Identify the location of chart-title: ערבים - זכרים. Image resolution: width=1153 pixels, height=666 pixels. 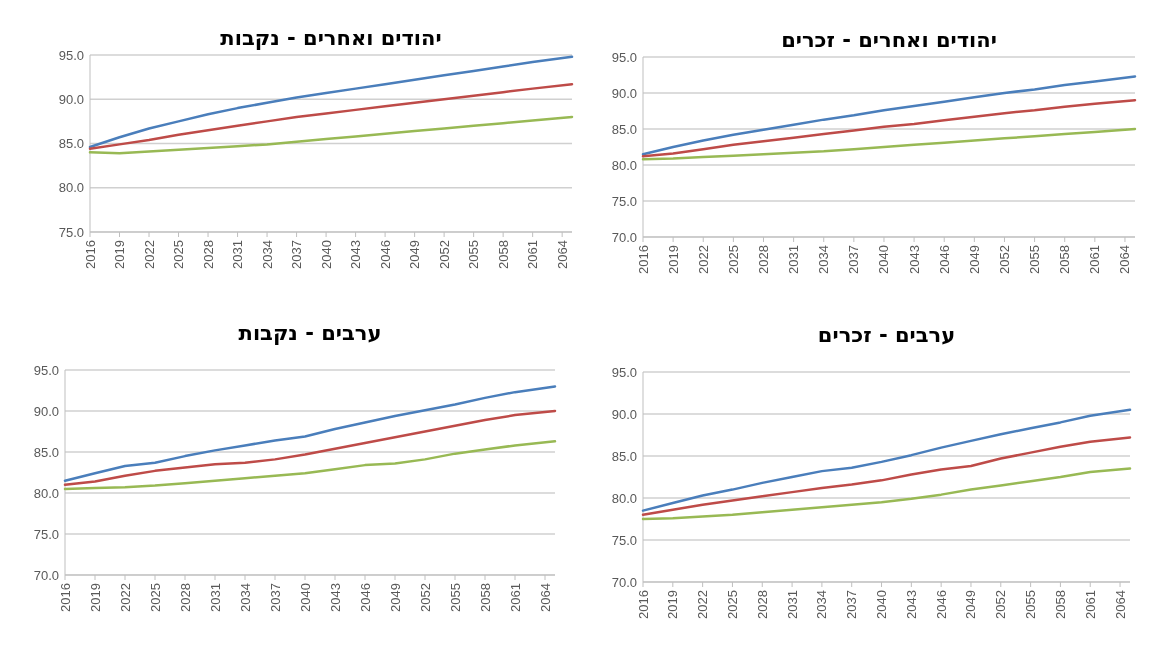
(886, 335).